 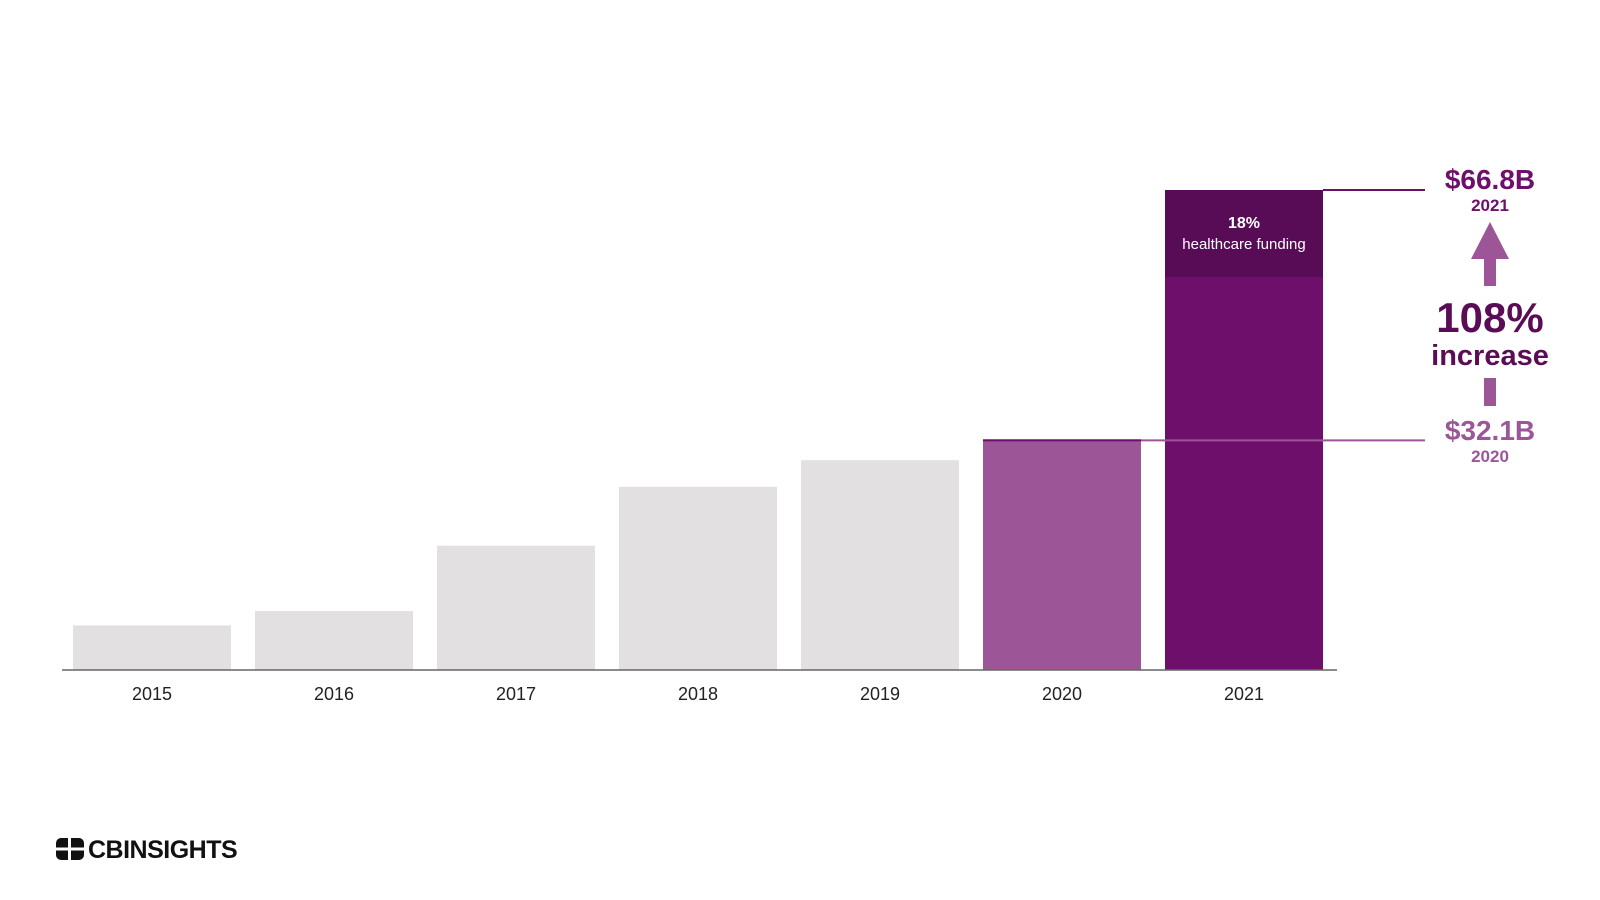 I want to click on bar-2018, so click(x=698, y=578).